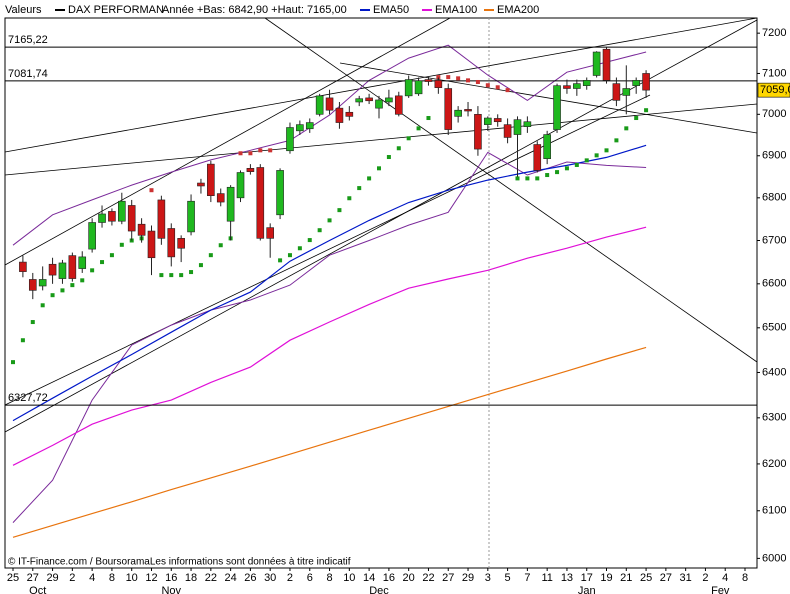 The height and width of the screenshot is (594, 790). Describe the element at coordinates (37, 589) in the screenshot. I see `month-label: Oct` at that location.